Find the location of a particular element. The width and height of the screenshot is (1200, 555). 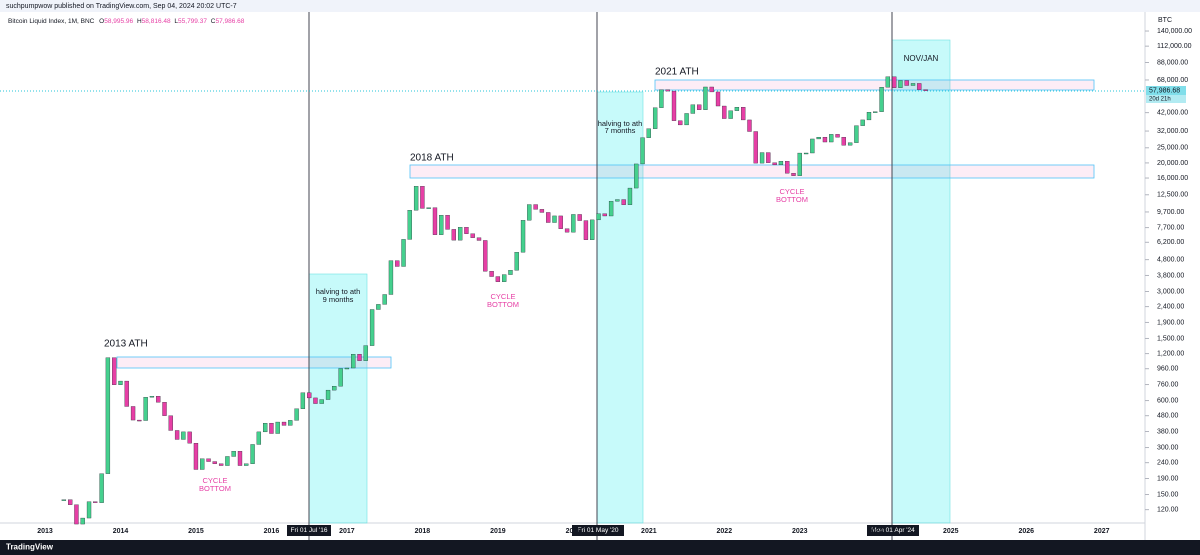

crosshair-label: Fri 01 May '20 is located at coordinates (598, 530).